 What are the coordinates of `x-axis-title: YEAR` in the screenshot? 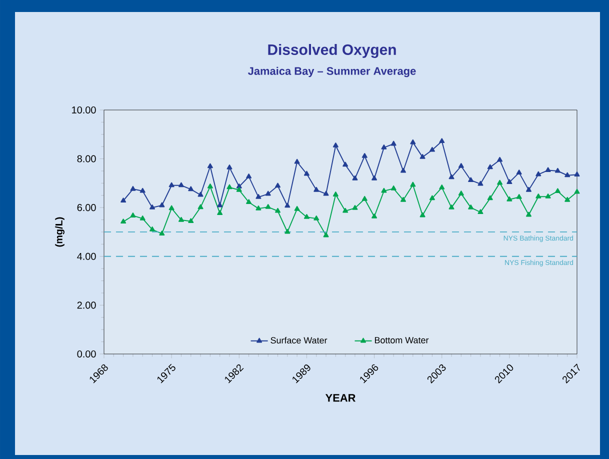 It's located at (340, 398).